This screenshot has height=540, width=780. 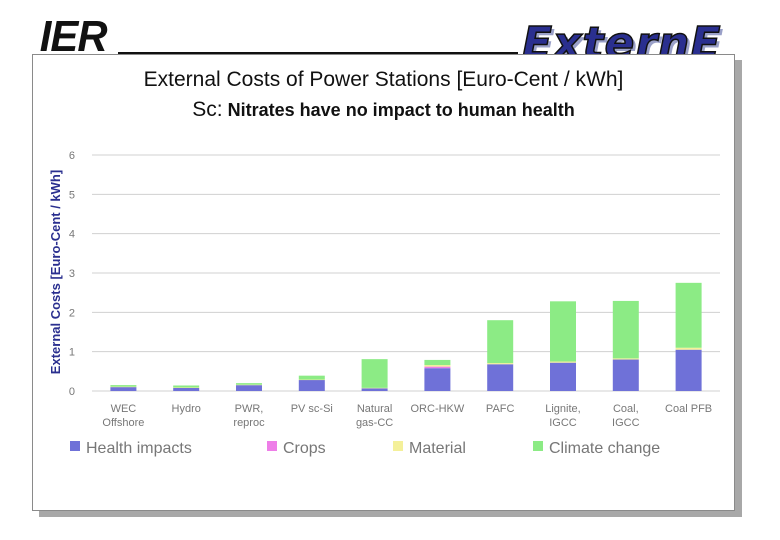 What do you see at coordinates (207, 109) in the screenshot?
I see `subtitle-prefix: Sc:` at bounding box center [207, 109].